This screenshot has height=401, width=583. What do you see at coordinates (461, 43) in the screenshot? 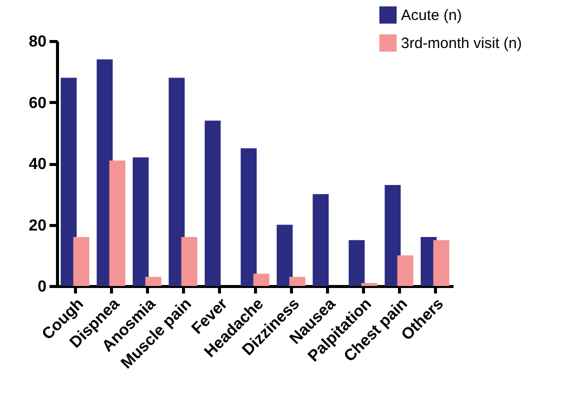
I see `legend-label: 3rd-month visit (n)` at bounding box center [461, 43].